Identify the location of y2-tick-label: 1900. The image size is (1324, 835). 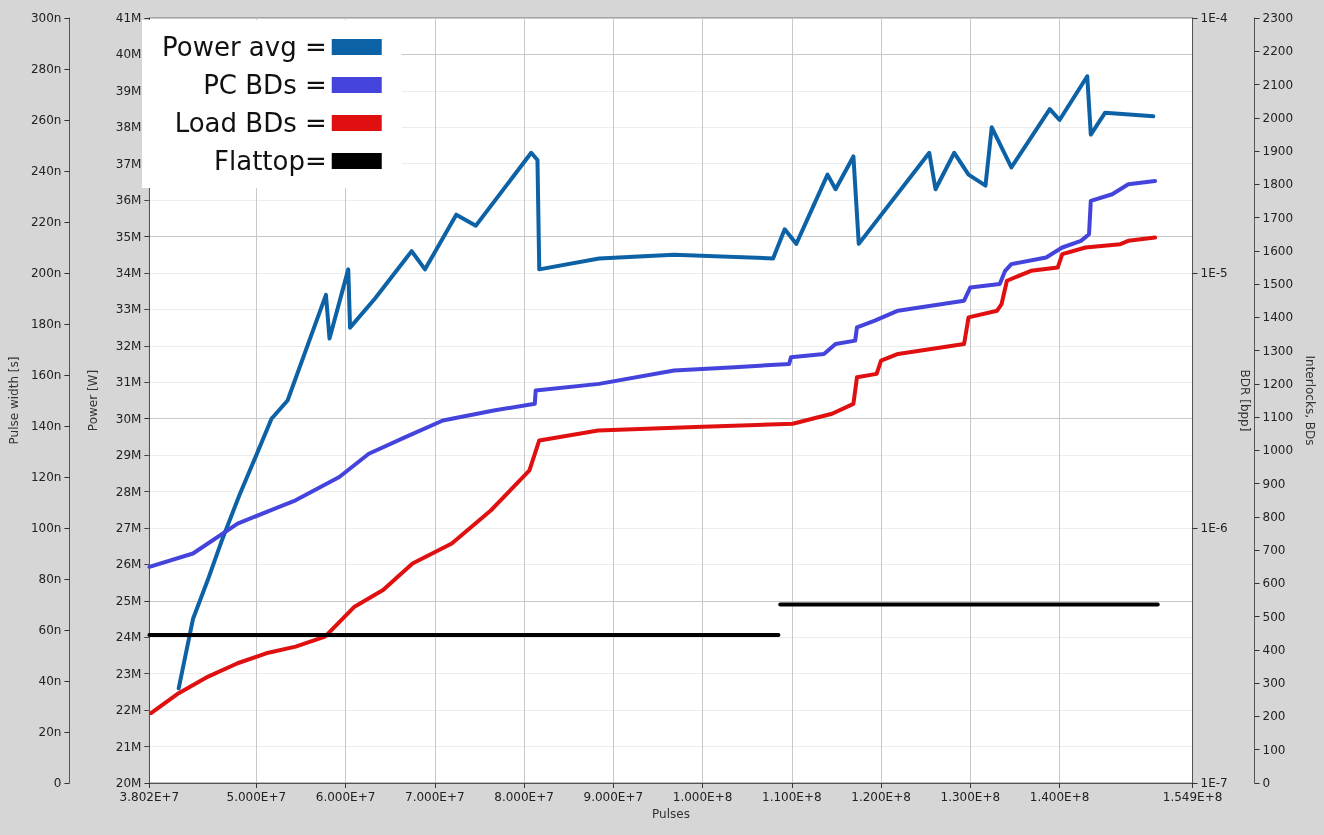
(1278, 151).